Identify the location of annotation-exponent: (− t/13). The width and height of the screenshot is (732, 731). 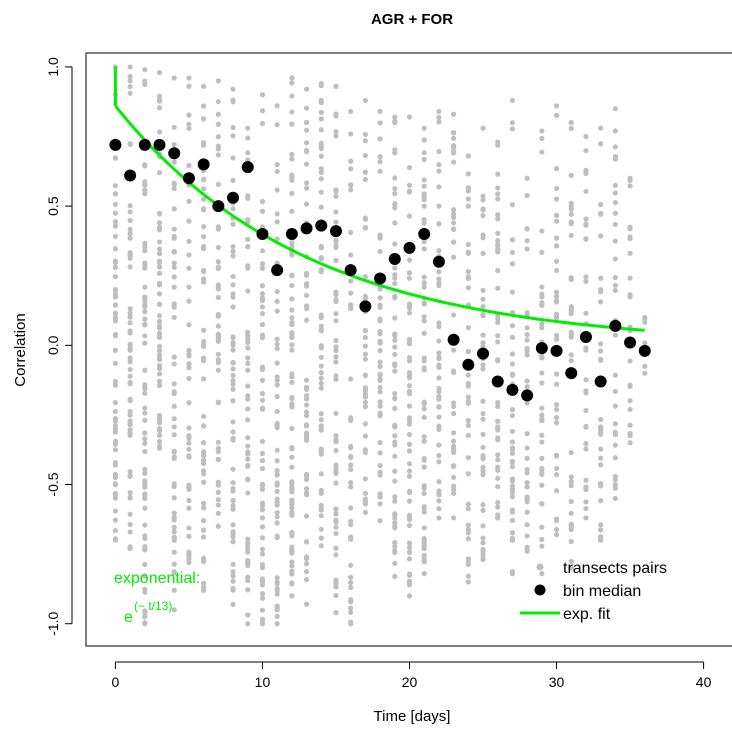
(153, 606).